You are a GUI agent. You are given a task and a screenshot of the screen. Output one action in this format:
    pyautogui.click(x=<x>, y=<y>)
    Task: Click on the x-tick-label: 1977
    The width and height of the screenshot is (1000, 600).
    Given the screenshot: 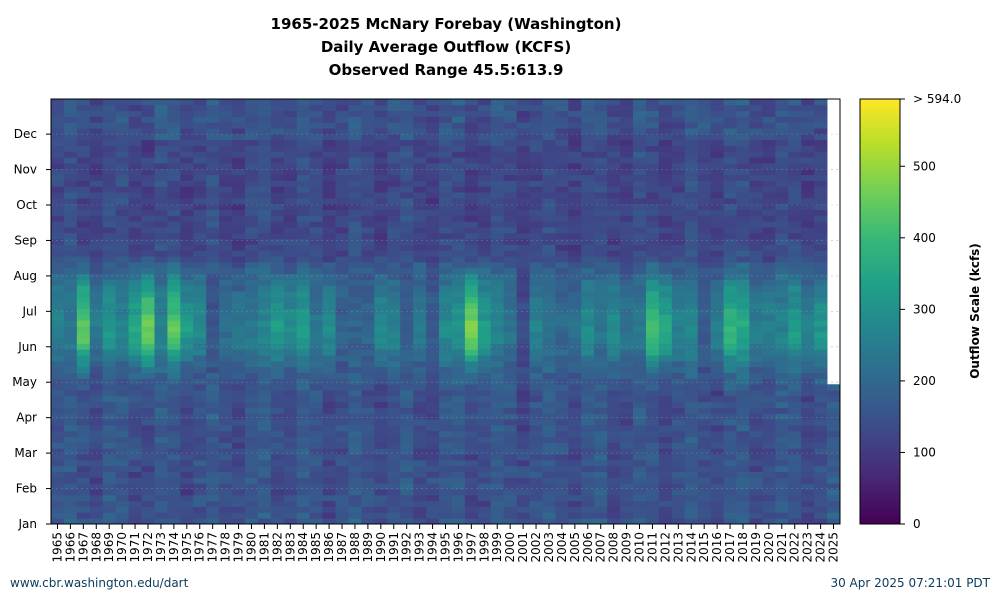 What is the action you would take?
    pyautogui.click(x=213, y=547)
    